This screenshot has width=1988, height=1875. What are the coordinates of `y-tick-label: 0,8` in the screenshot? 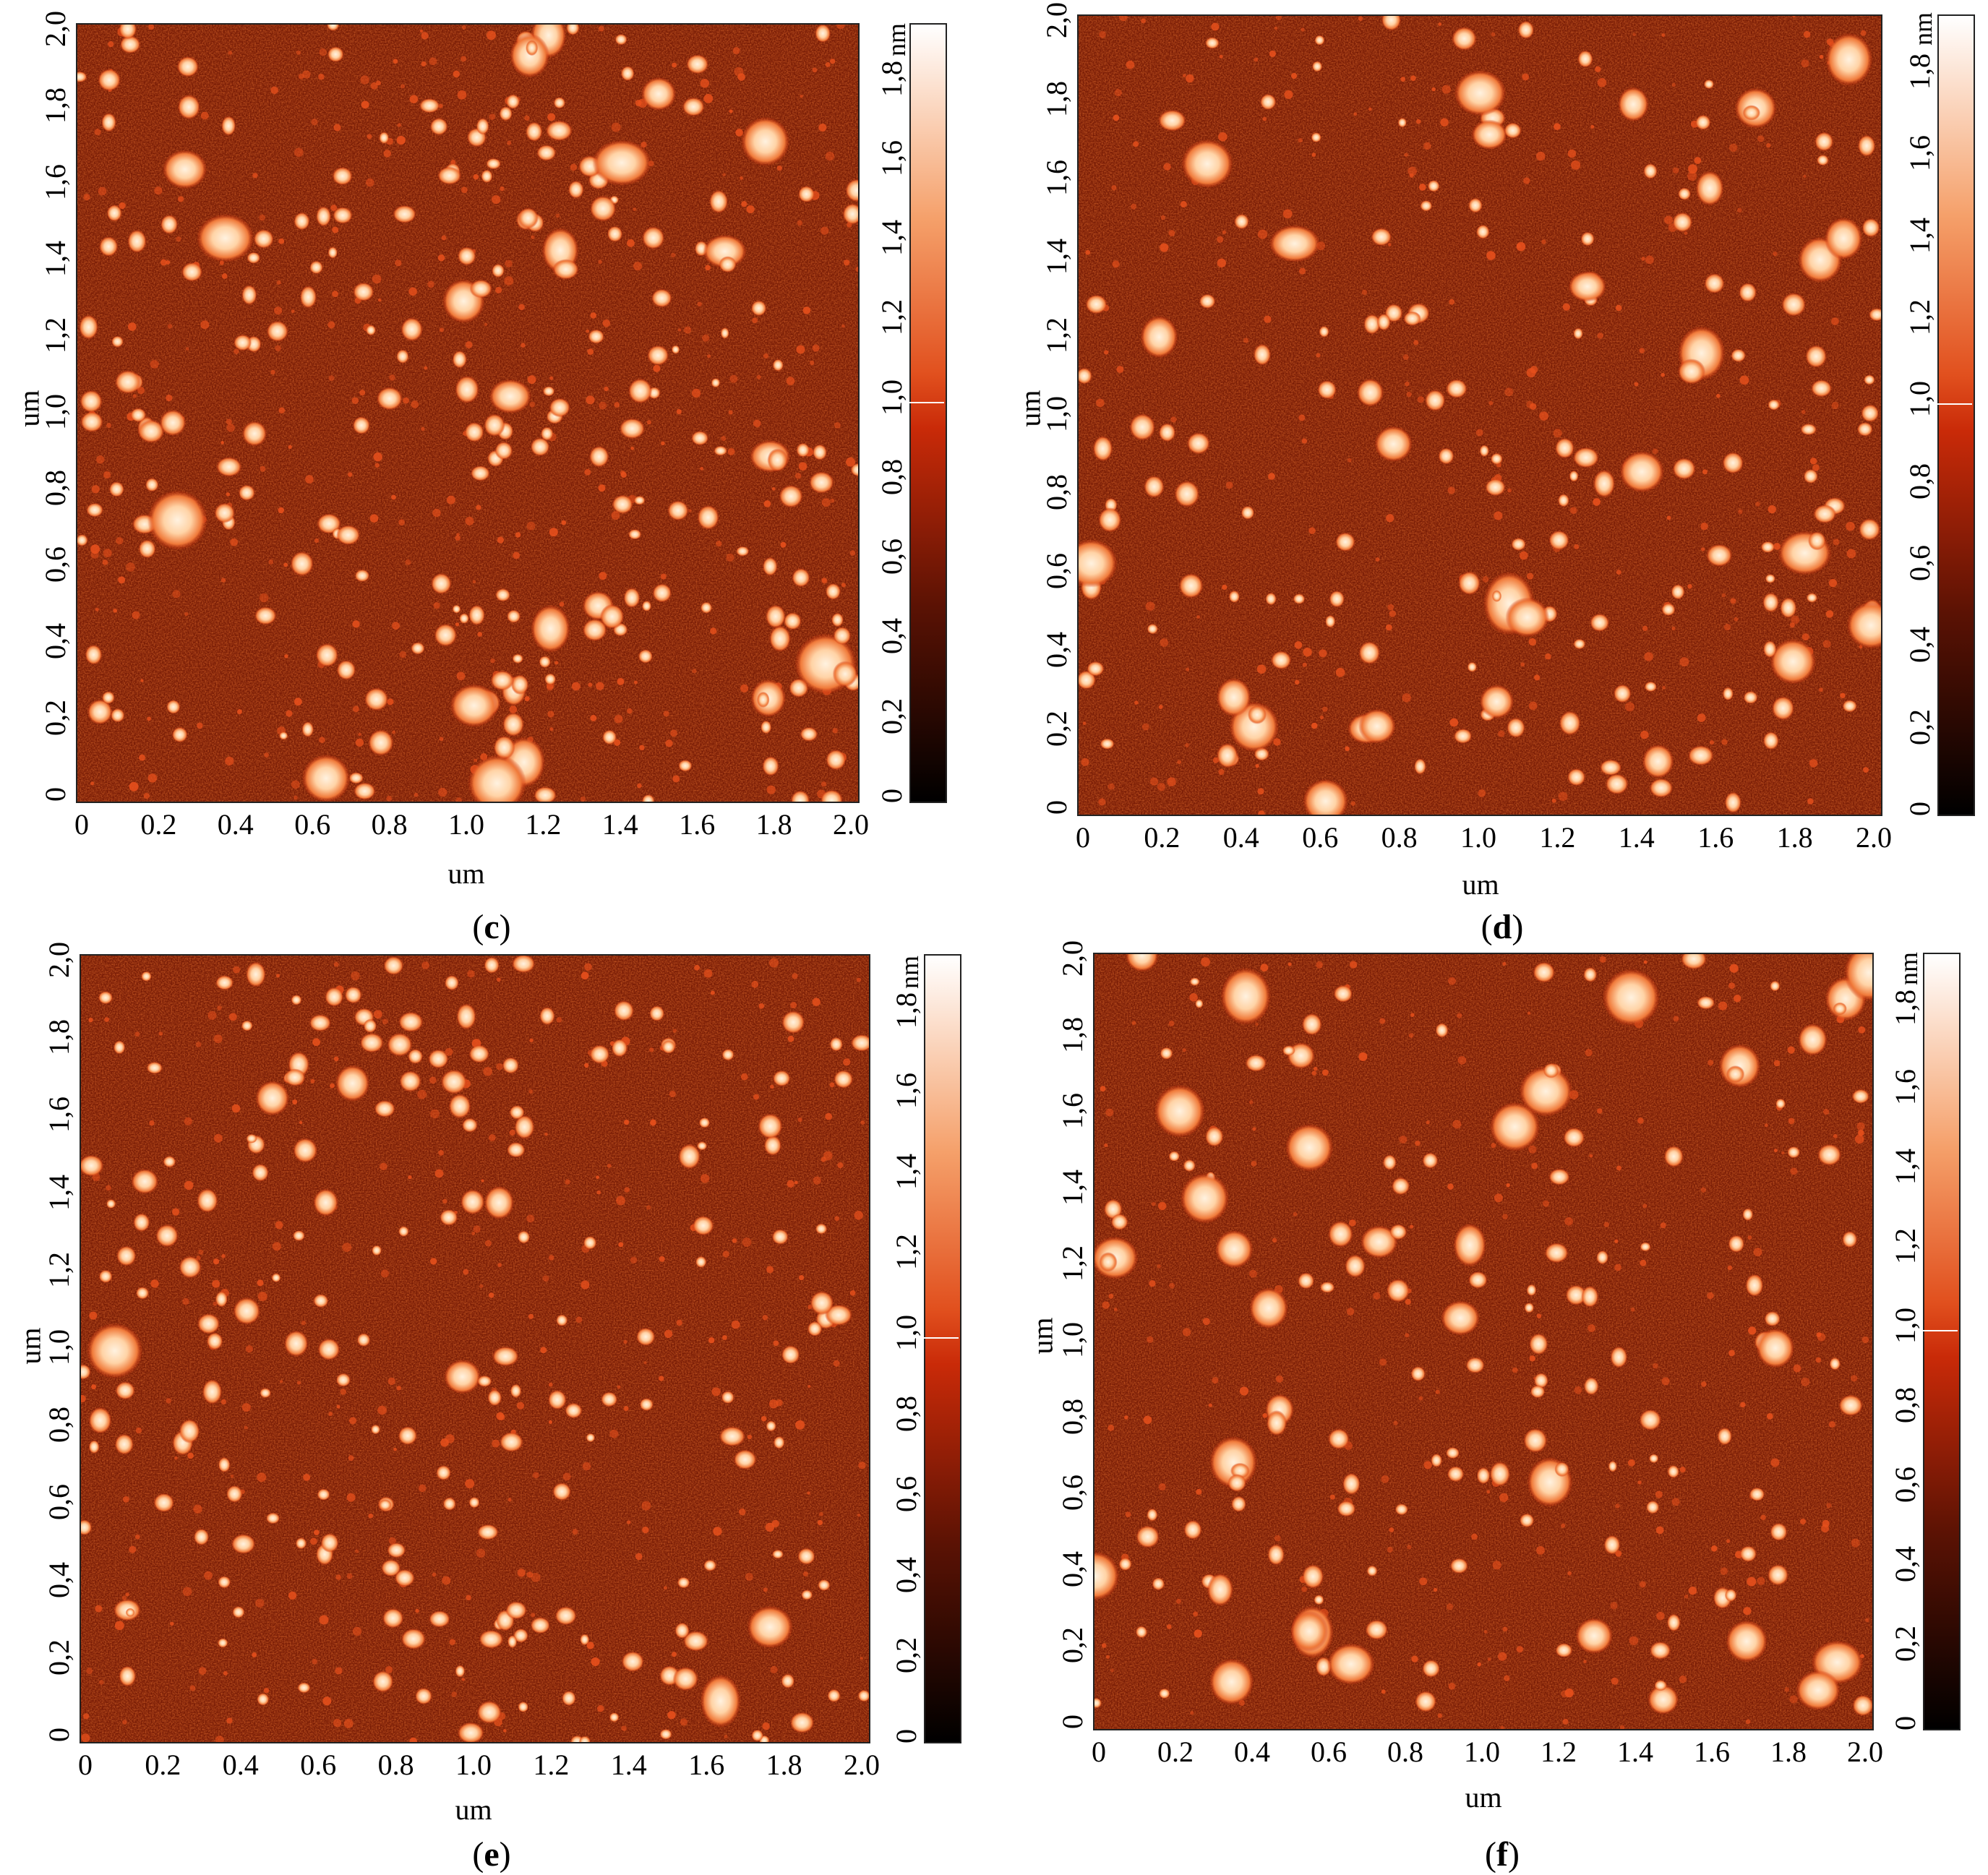 It's located at (1072, 1416).